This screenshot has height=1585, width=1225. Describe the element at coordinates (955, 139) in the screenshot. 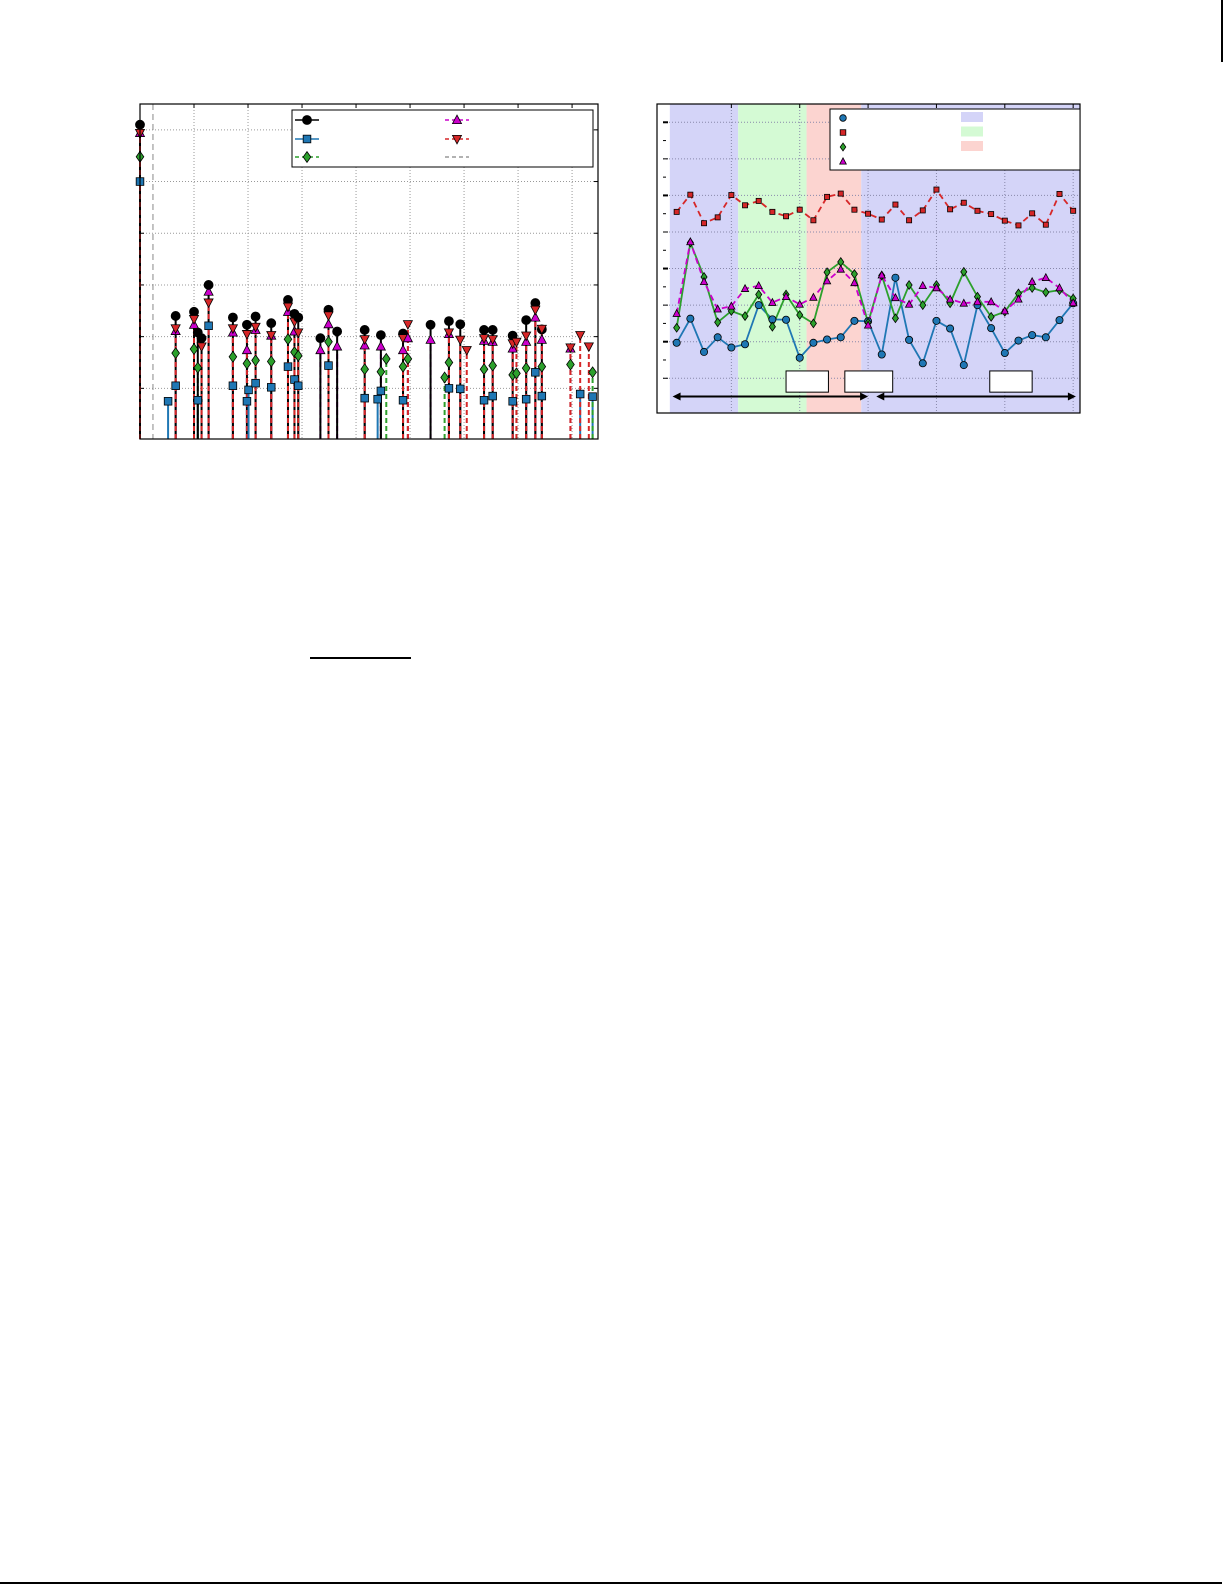

I see `legend` at that location.